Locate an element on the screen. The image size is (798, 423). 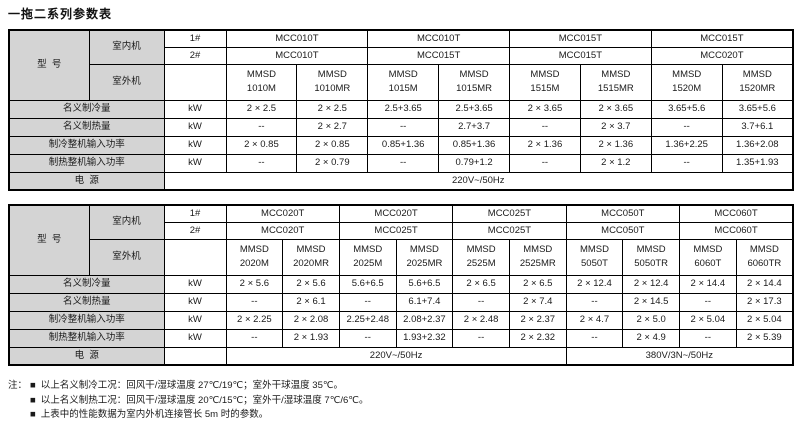
spec-value-cell: 2 × 1.93 is located at coordinates (311, 338).